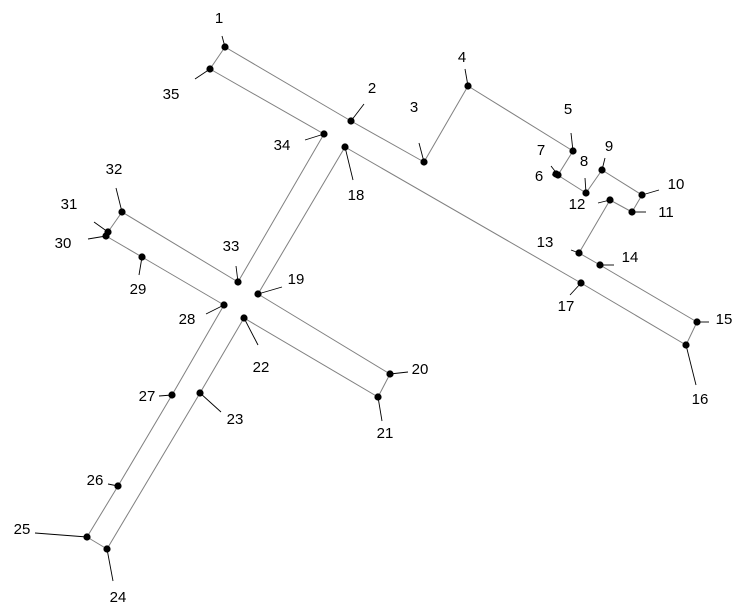  What do you see at coordinates (147, 396) in the screenshot?
I see `node-label-27: 27` at bounding box center [147, 396].